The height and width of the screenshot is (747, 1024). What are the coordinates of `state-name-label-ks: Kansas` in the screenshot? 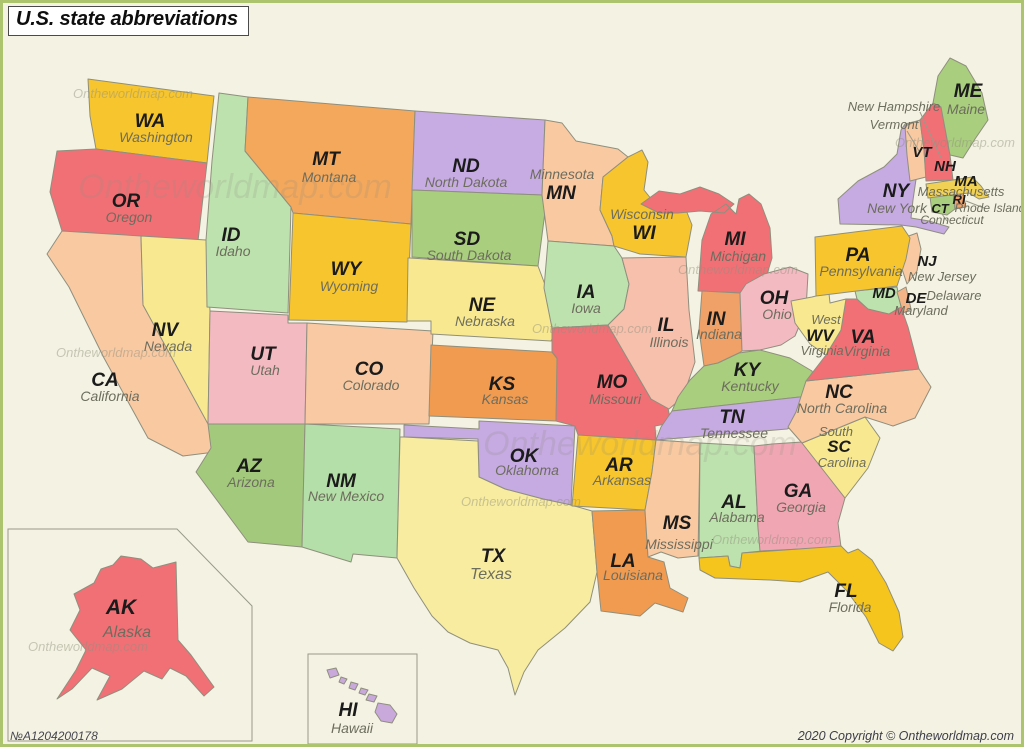 It's located at (505, 399).